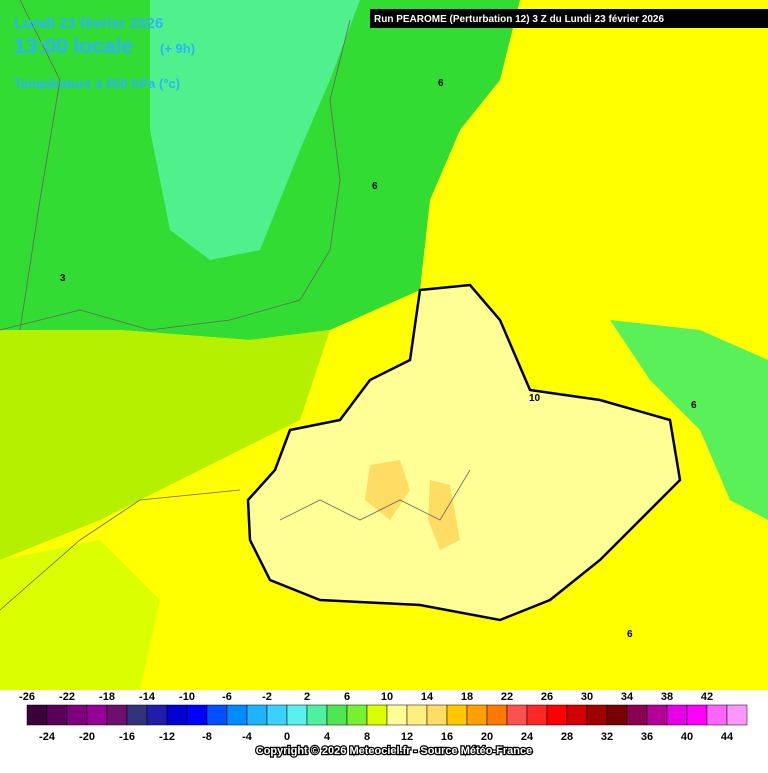  What do you see at coordinates (384, 729) in the screenshot?
I see `legend-area` at bounding box center [384, 729].